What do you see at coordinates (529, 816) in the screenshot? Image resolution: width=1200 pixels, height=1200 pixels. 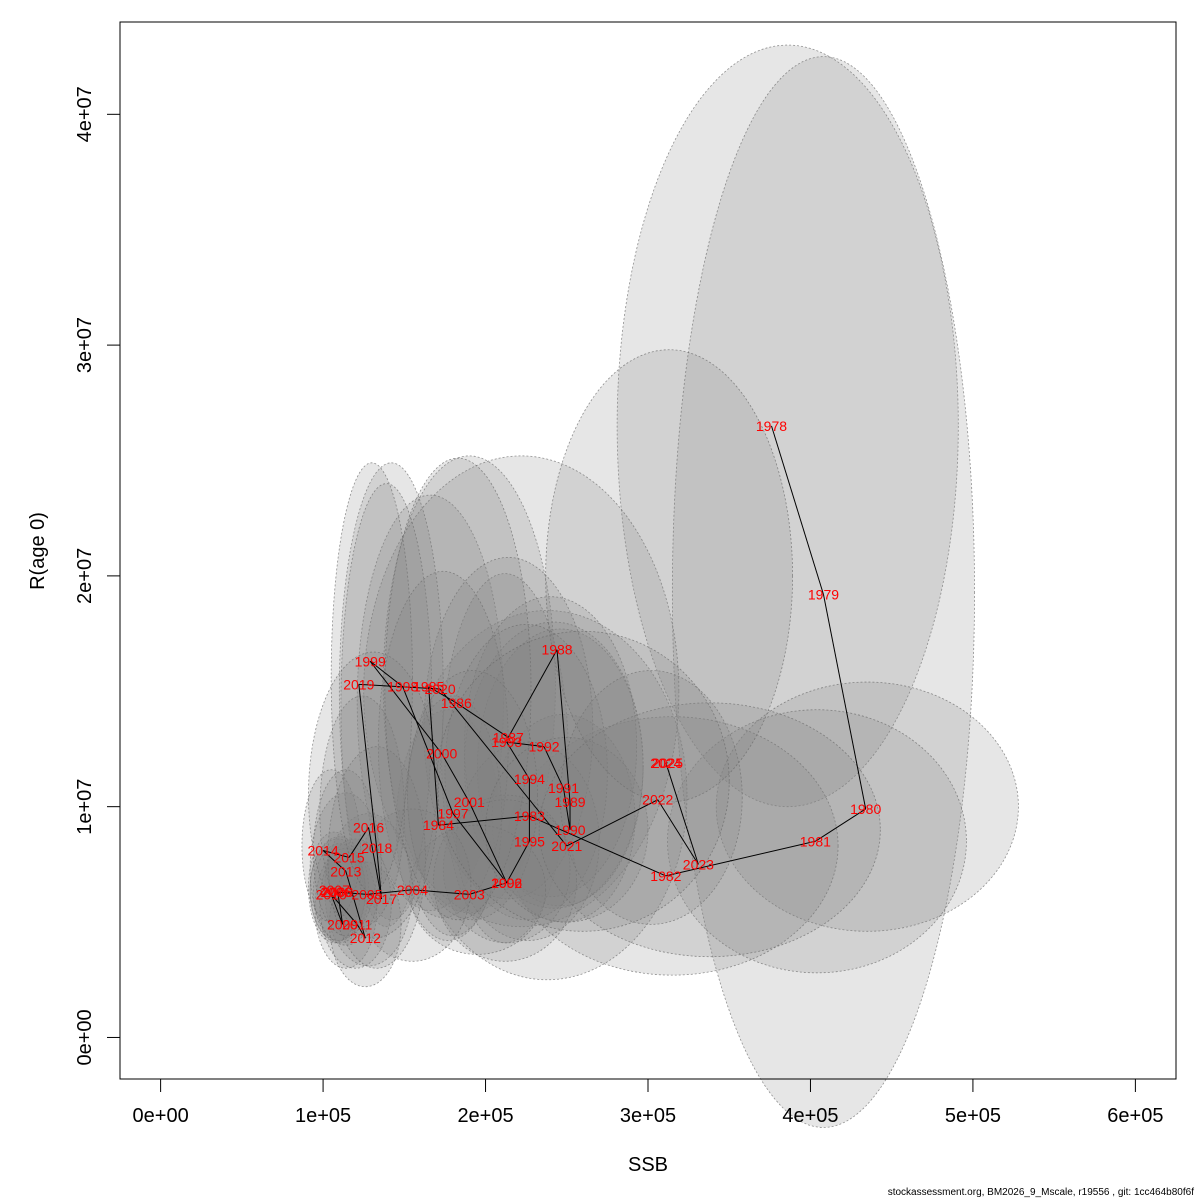 I see `year-label-1983: 1983` at bounding box center [529, 816].